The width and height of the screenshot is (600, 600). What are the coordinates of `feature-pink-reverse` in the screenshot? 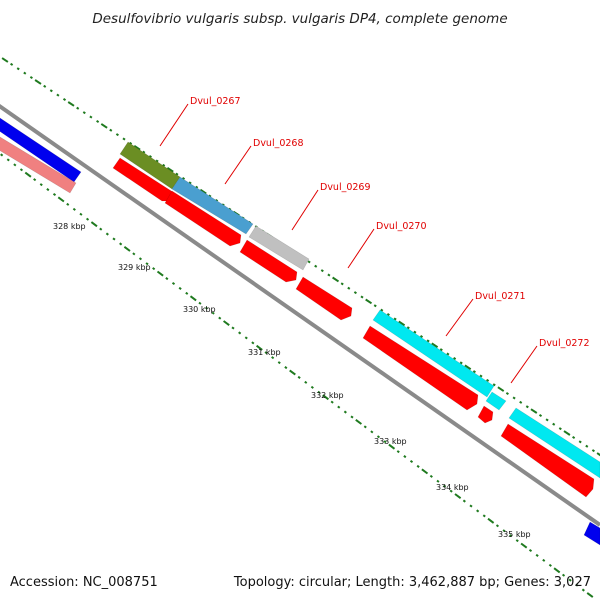 It's located at (38, 165).